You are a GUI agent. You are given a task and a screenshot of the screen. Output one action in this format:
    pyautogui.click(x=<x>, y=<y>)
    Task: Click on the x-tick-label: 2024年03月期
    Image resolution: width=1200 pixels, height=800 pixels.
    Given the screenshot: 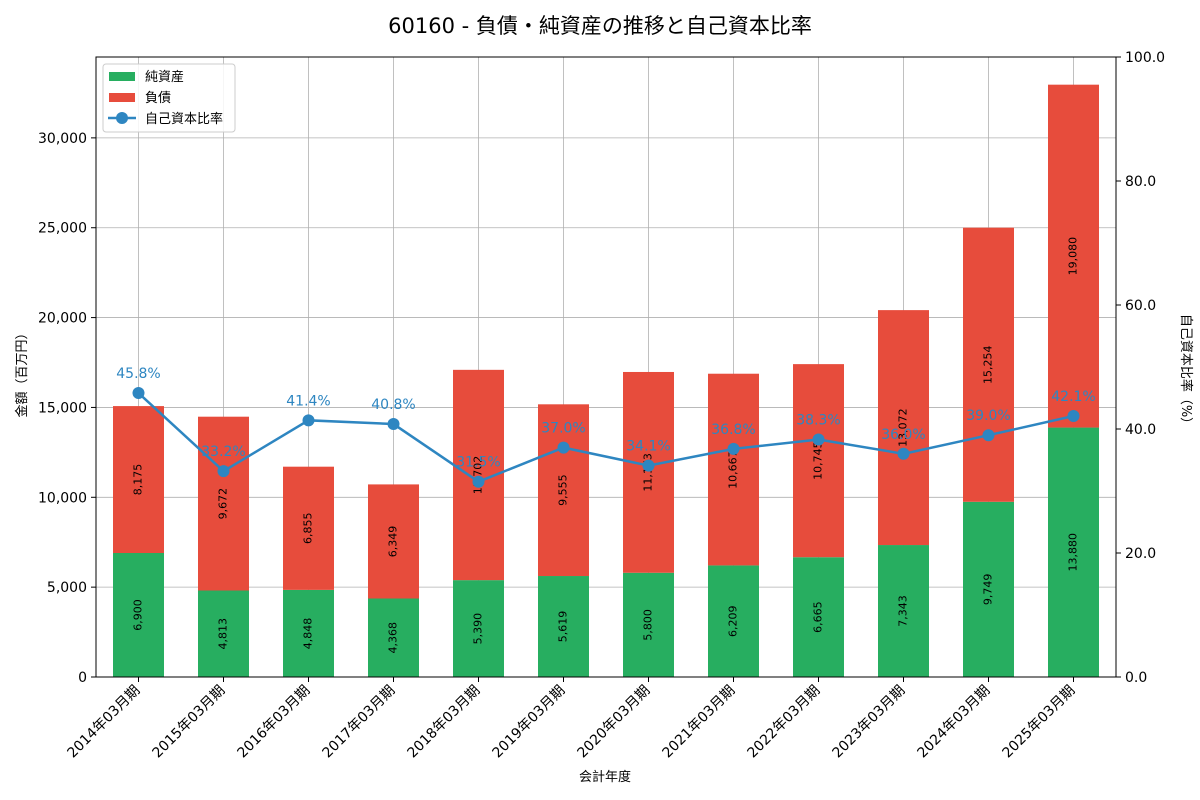 What is the action you would take?
    pyautogui.click(x=954, y=722)
    